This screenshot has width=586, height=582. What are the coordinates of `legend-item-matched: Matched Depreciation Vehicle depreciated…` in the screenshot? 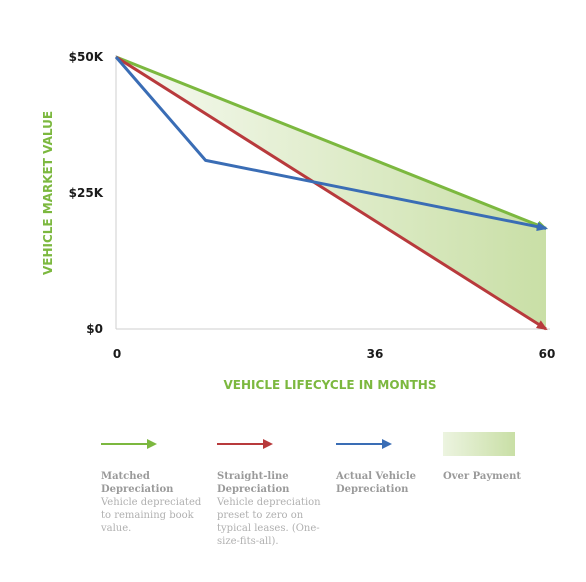 It's located at (156, 483).